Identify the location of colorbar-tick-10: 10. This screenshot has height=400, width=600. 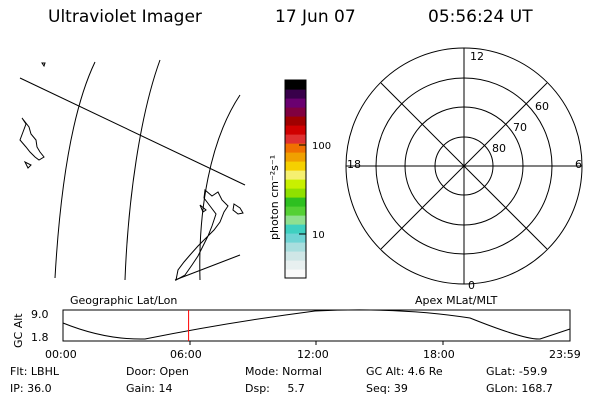
(318, 235).